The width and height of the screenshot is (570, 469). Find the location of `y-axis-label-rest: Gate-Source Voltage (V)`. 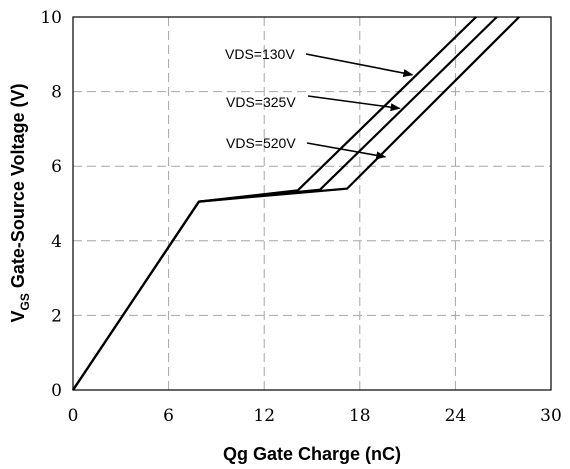

y-axis-label-rest: Gate-Source Voltage (V) is located at coordinates (18, 188).